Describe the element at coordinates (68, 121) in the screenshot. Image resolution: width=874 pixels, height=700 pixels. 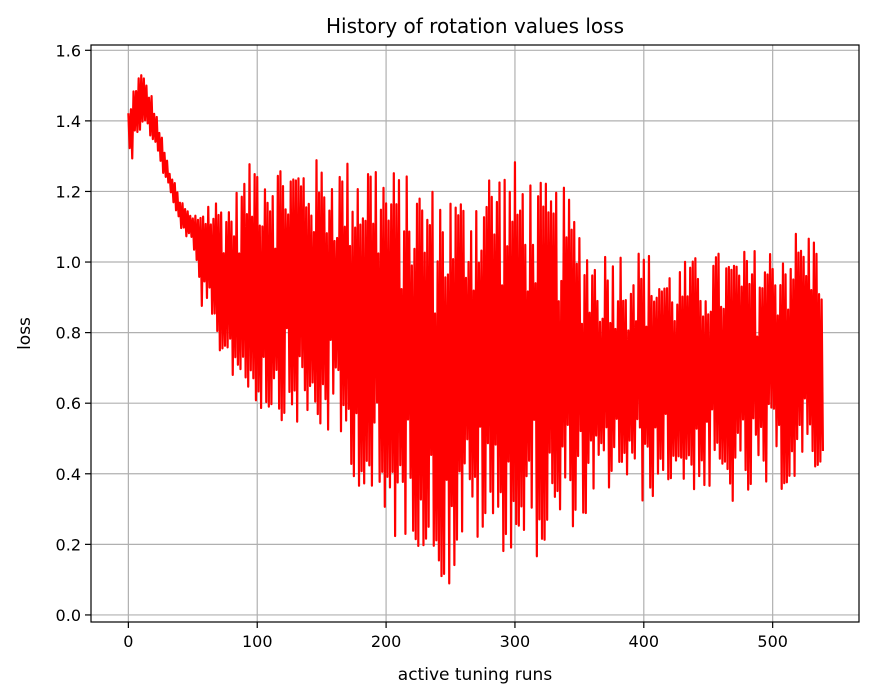
I see `y-tick-label: 1.4` at that location.